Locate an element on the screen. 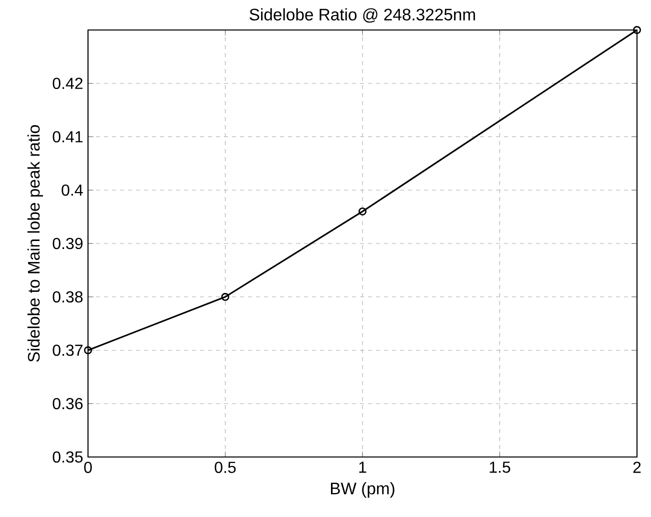 Image resolution: width=651 pixels, height=517 pixels. y-tick-label: 0.37 is located at coordinates (67, 350).